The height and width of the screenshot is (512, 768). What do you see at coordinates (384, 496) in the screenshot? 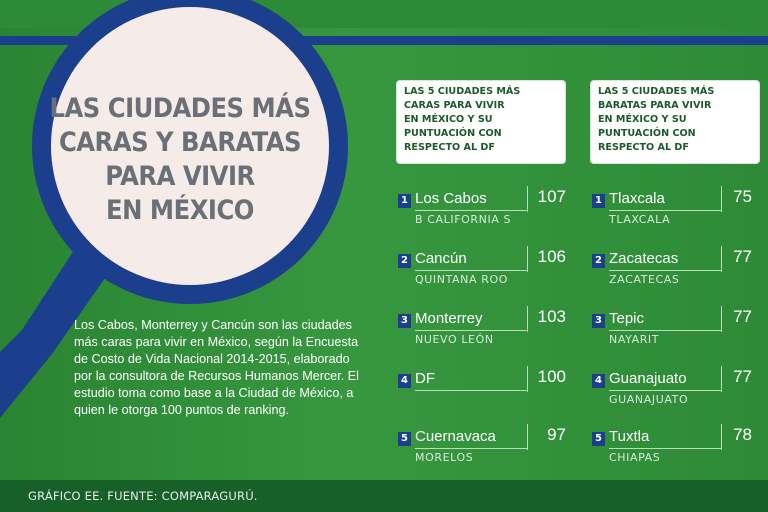
I see `footer-bar: GRÁFICO EE. FUENTE: COMPARAGURÚ.` at bounding box center [384, 496].